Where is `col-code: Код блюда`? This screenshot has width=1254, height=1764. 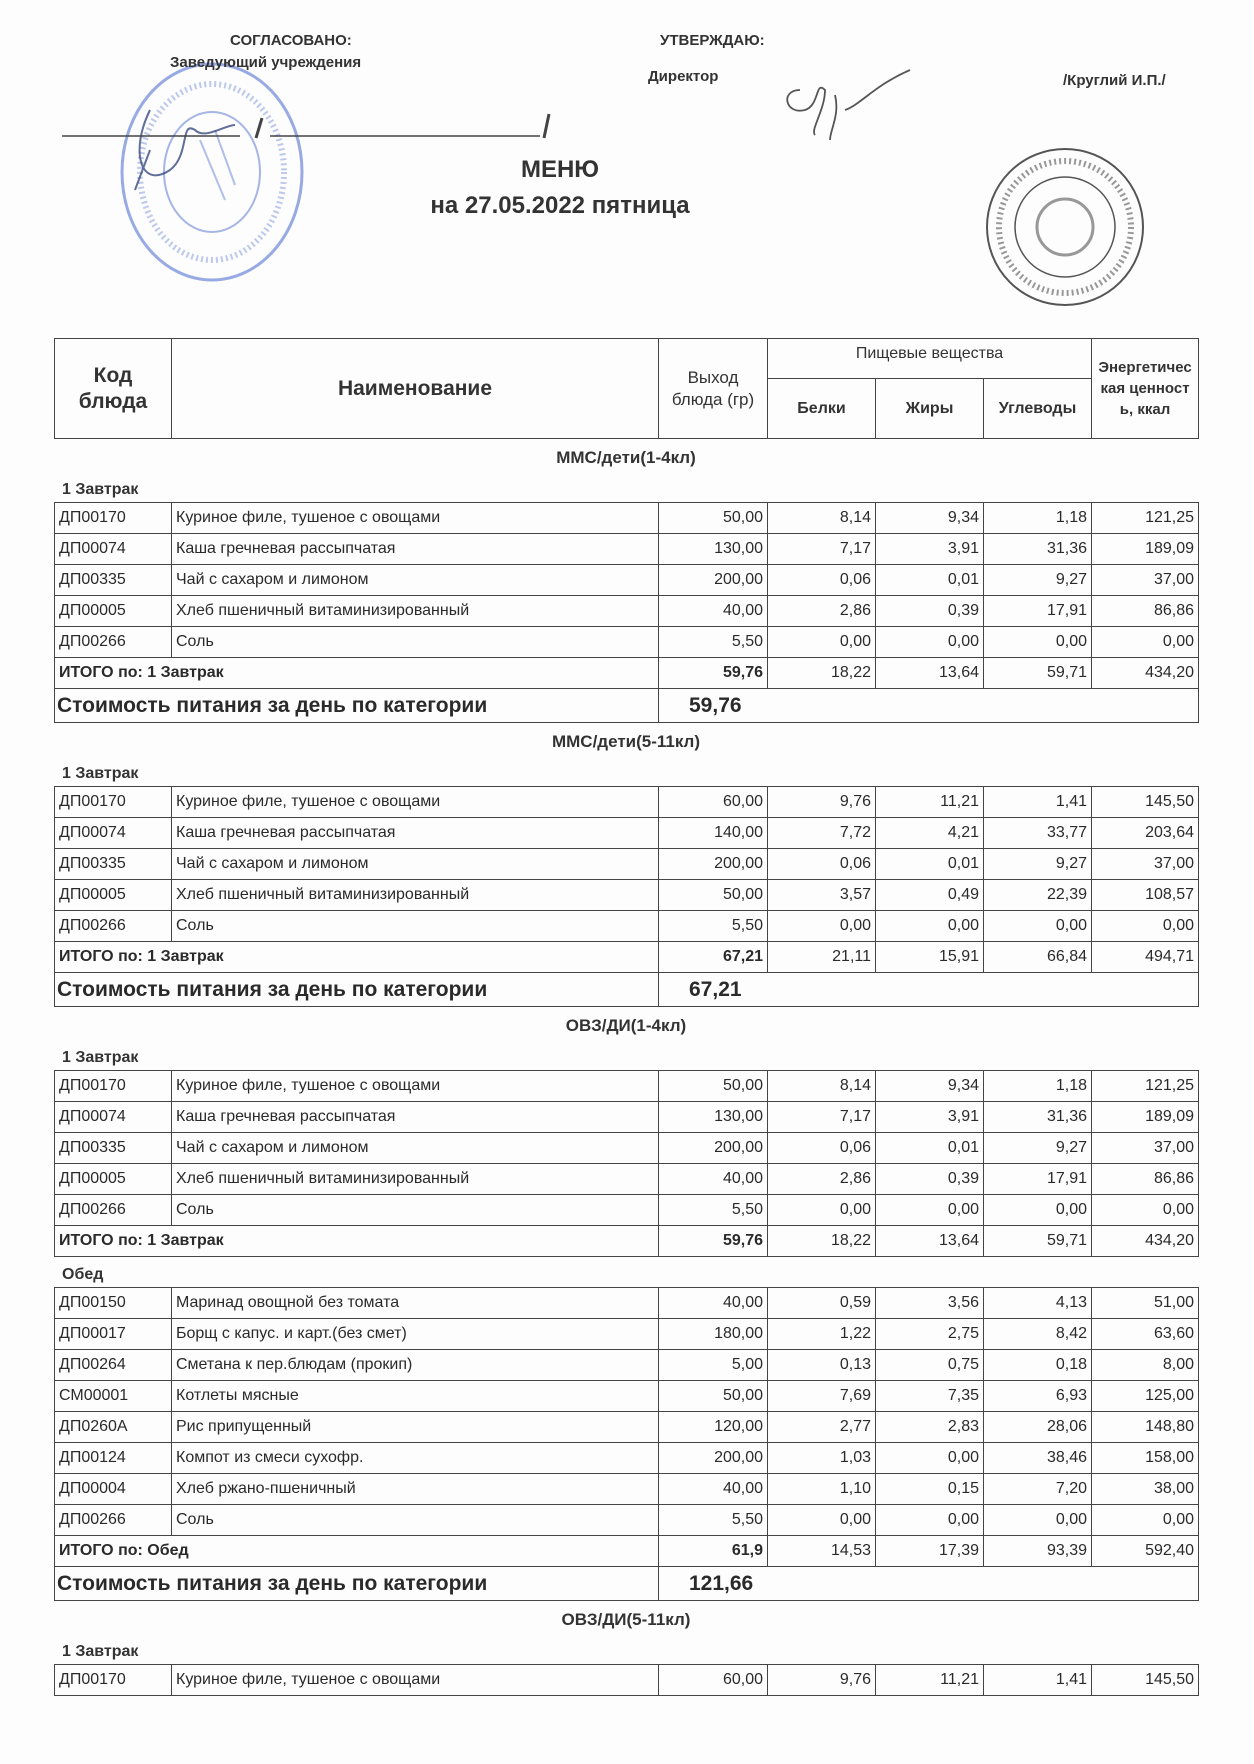 col-code: Код блюда is located at coordinates (113, 388).